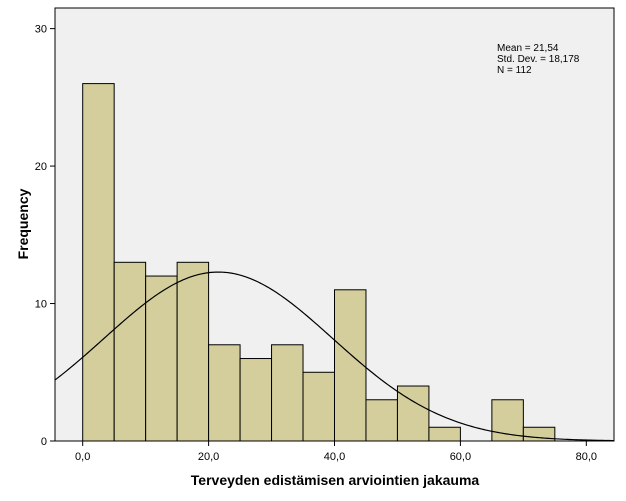 The image size is (626, 501). I want to click on x-tick-label-4: 80,0, so click(586, 457).